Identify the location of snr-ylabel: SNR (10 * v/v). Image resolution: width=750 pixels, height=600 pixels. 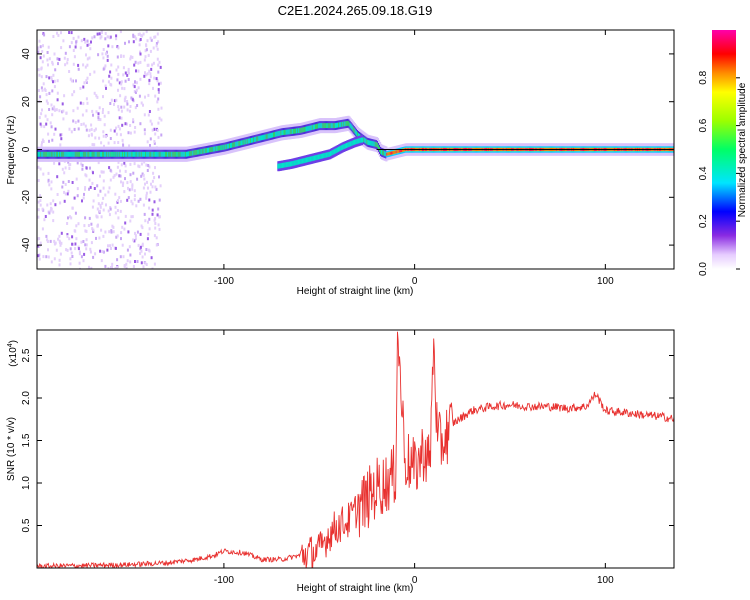
(11, 449).